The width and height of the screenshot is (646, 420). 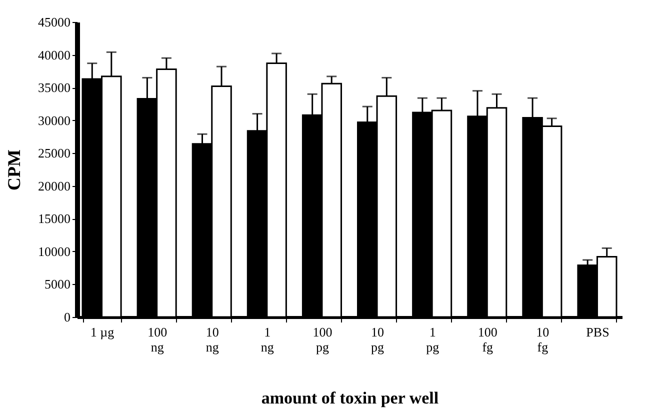 What do you see at coordinates (213, 339) in the screenshot?
I see `x-tick-label: 10 ng` at bounding box center [213, 339].